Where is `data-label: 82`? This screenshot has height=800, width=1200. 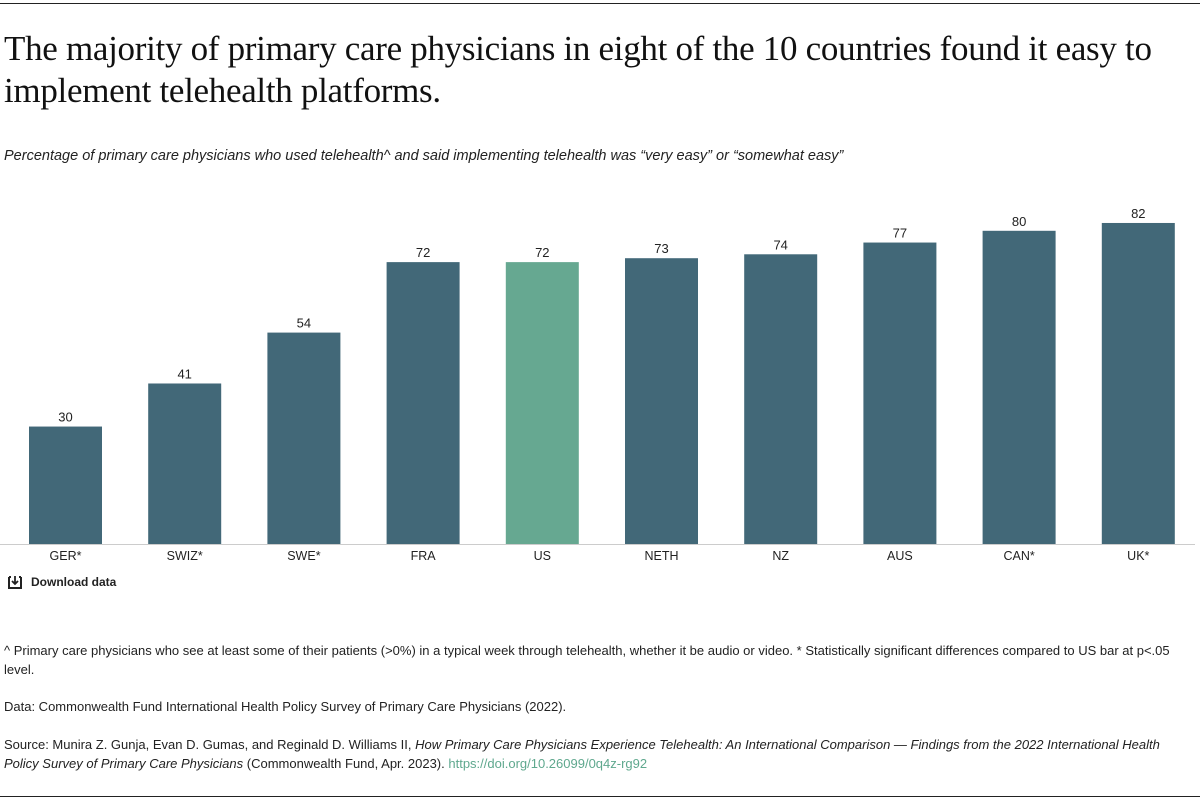
data-label: 82 is located at coordinates (1138, 213).